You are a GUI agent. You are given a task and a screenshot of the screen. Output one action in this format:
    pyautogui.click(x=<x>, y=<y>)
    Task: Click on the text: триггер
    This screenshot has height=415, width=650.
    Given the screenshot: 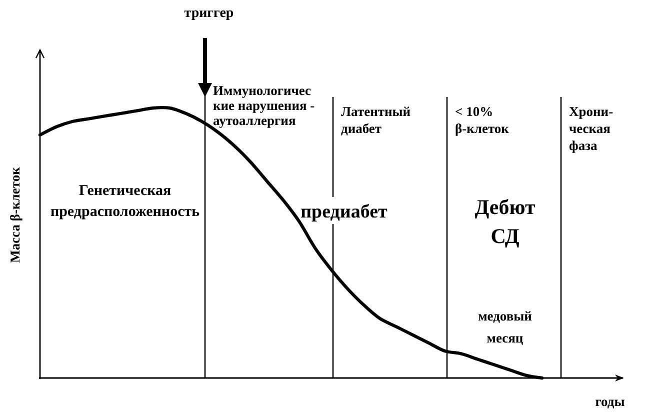 What is the action you would take?
    pyautogui.click(x=209, y=13)
    